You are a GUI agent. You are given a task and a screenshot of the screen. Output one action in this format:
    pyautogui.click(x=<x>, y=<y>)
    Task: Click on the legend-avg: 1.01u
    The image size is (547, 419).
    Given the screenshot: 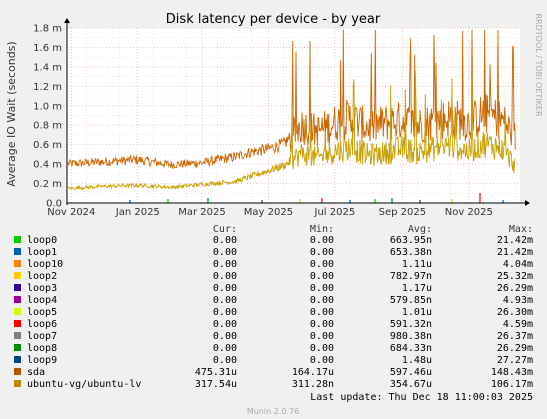 What is the action you would take?
    pyautogui.click(x=417, y=312)
    